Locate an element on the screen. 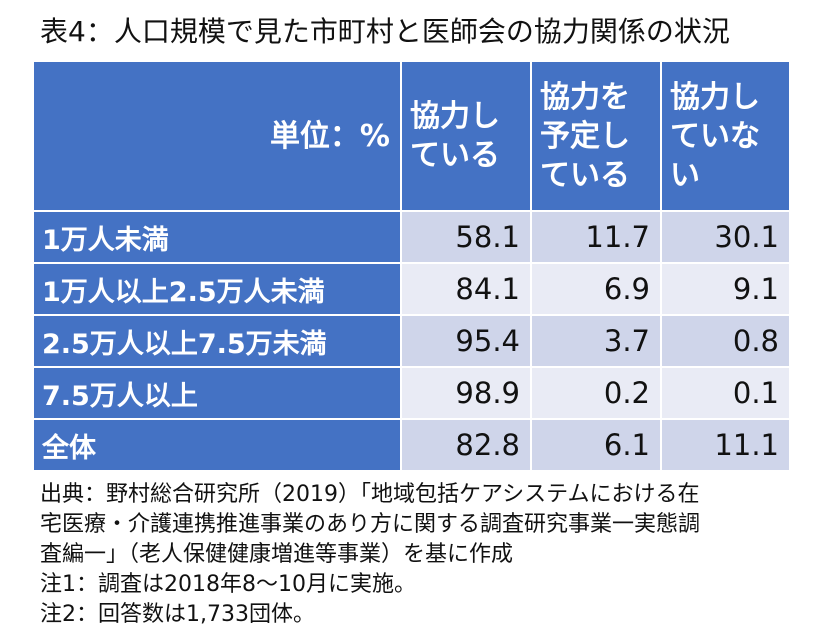 The width and height of the screenshot is (823, 636). cell-value: 6.1 is located at coordinates (596, 445).